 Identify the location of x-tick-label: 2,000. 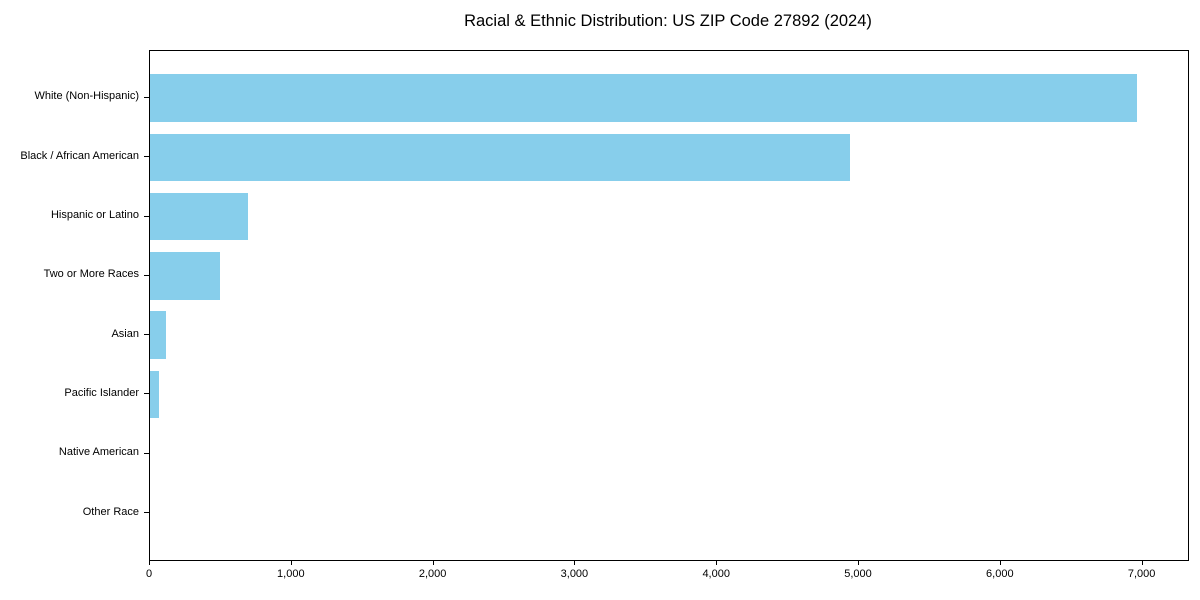
(432, 574).